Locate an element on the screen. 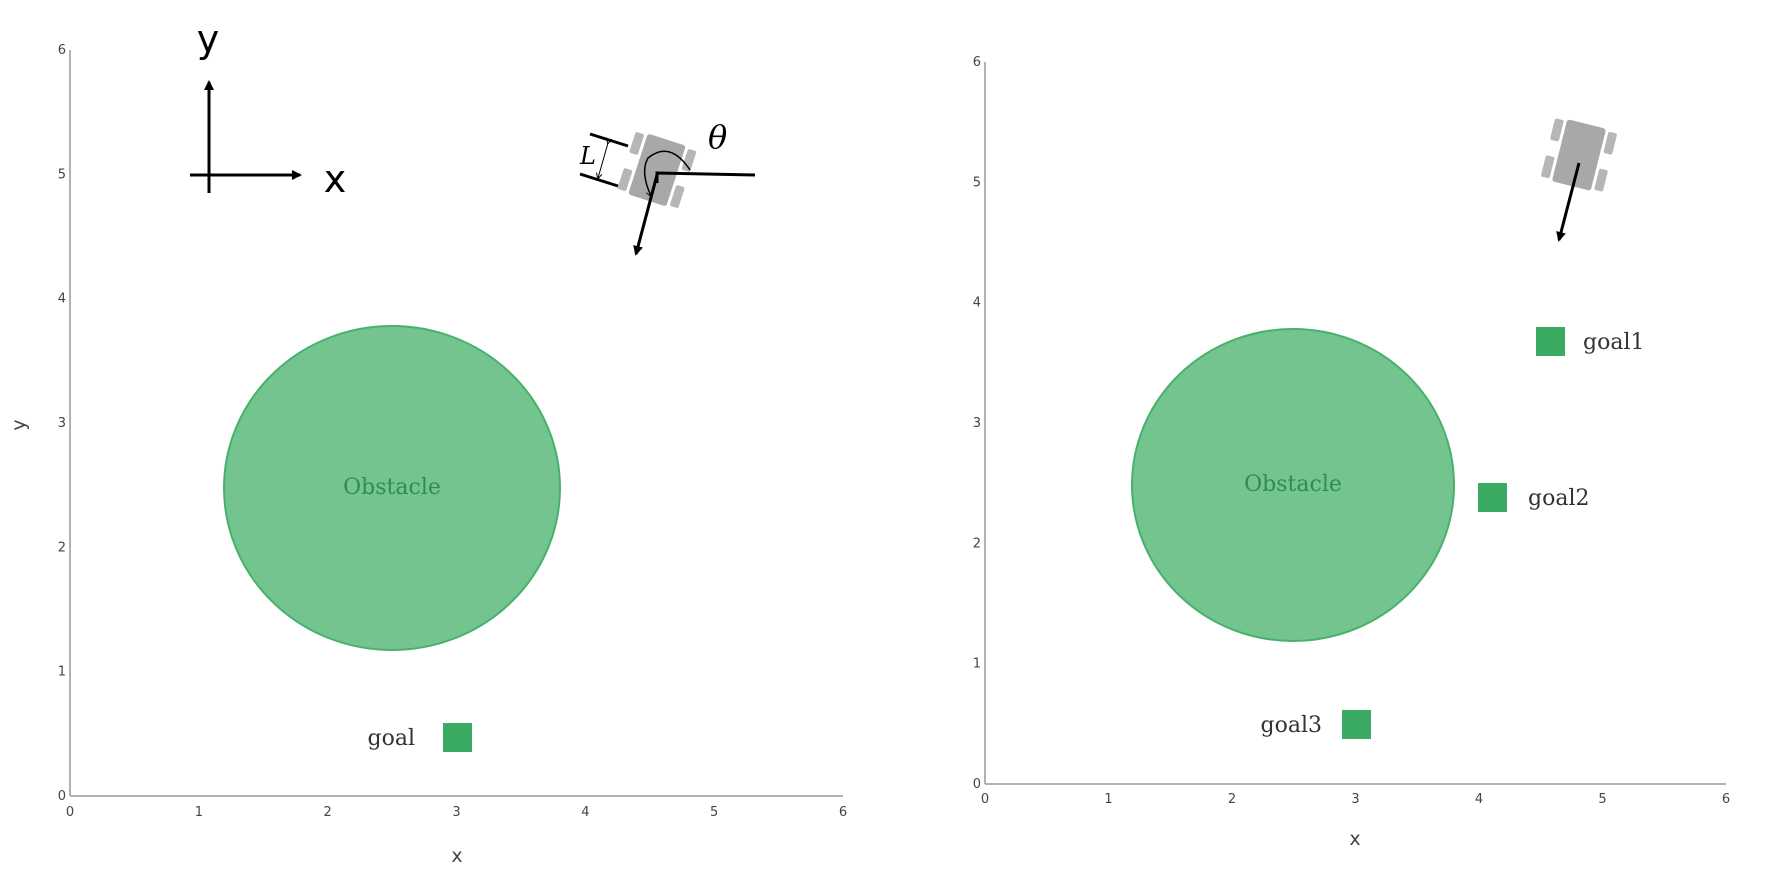 This screenshot has width=1788, height=872. left-y-tick-label: 0 is located at coordinates (62, 796).